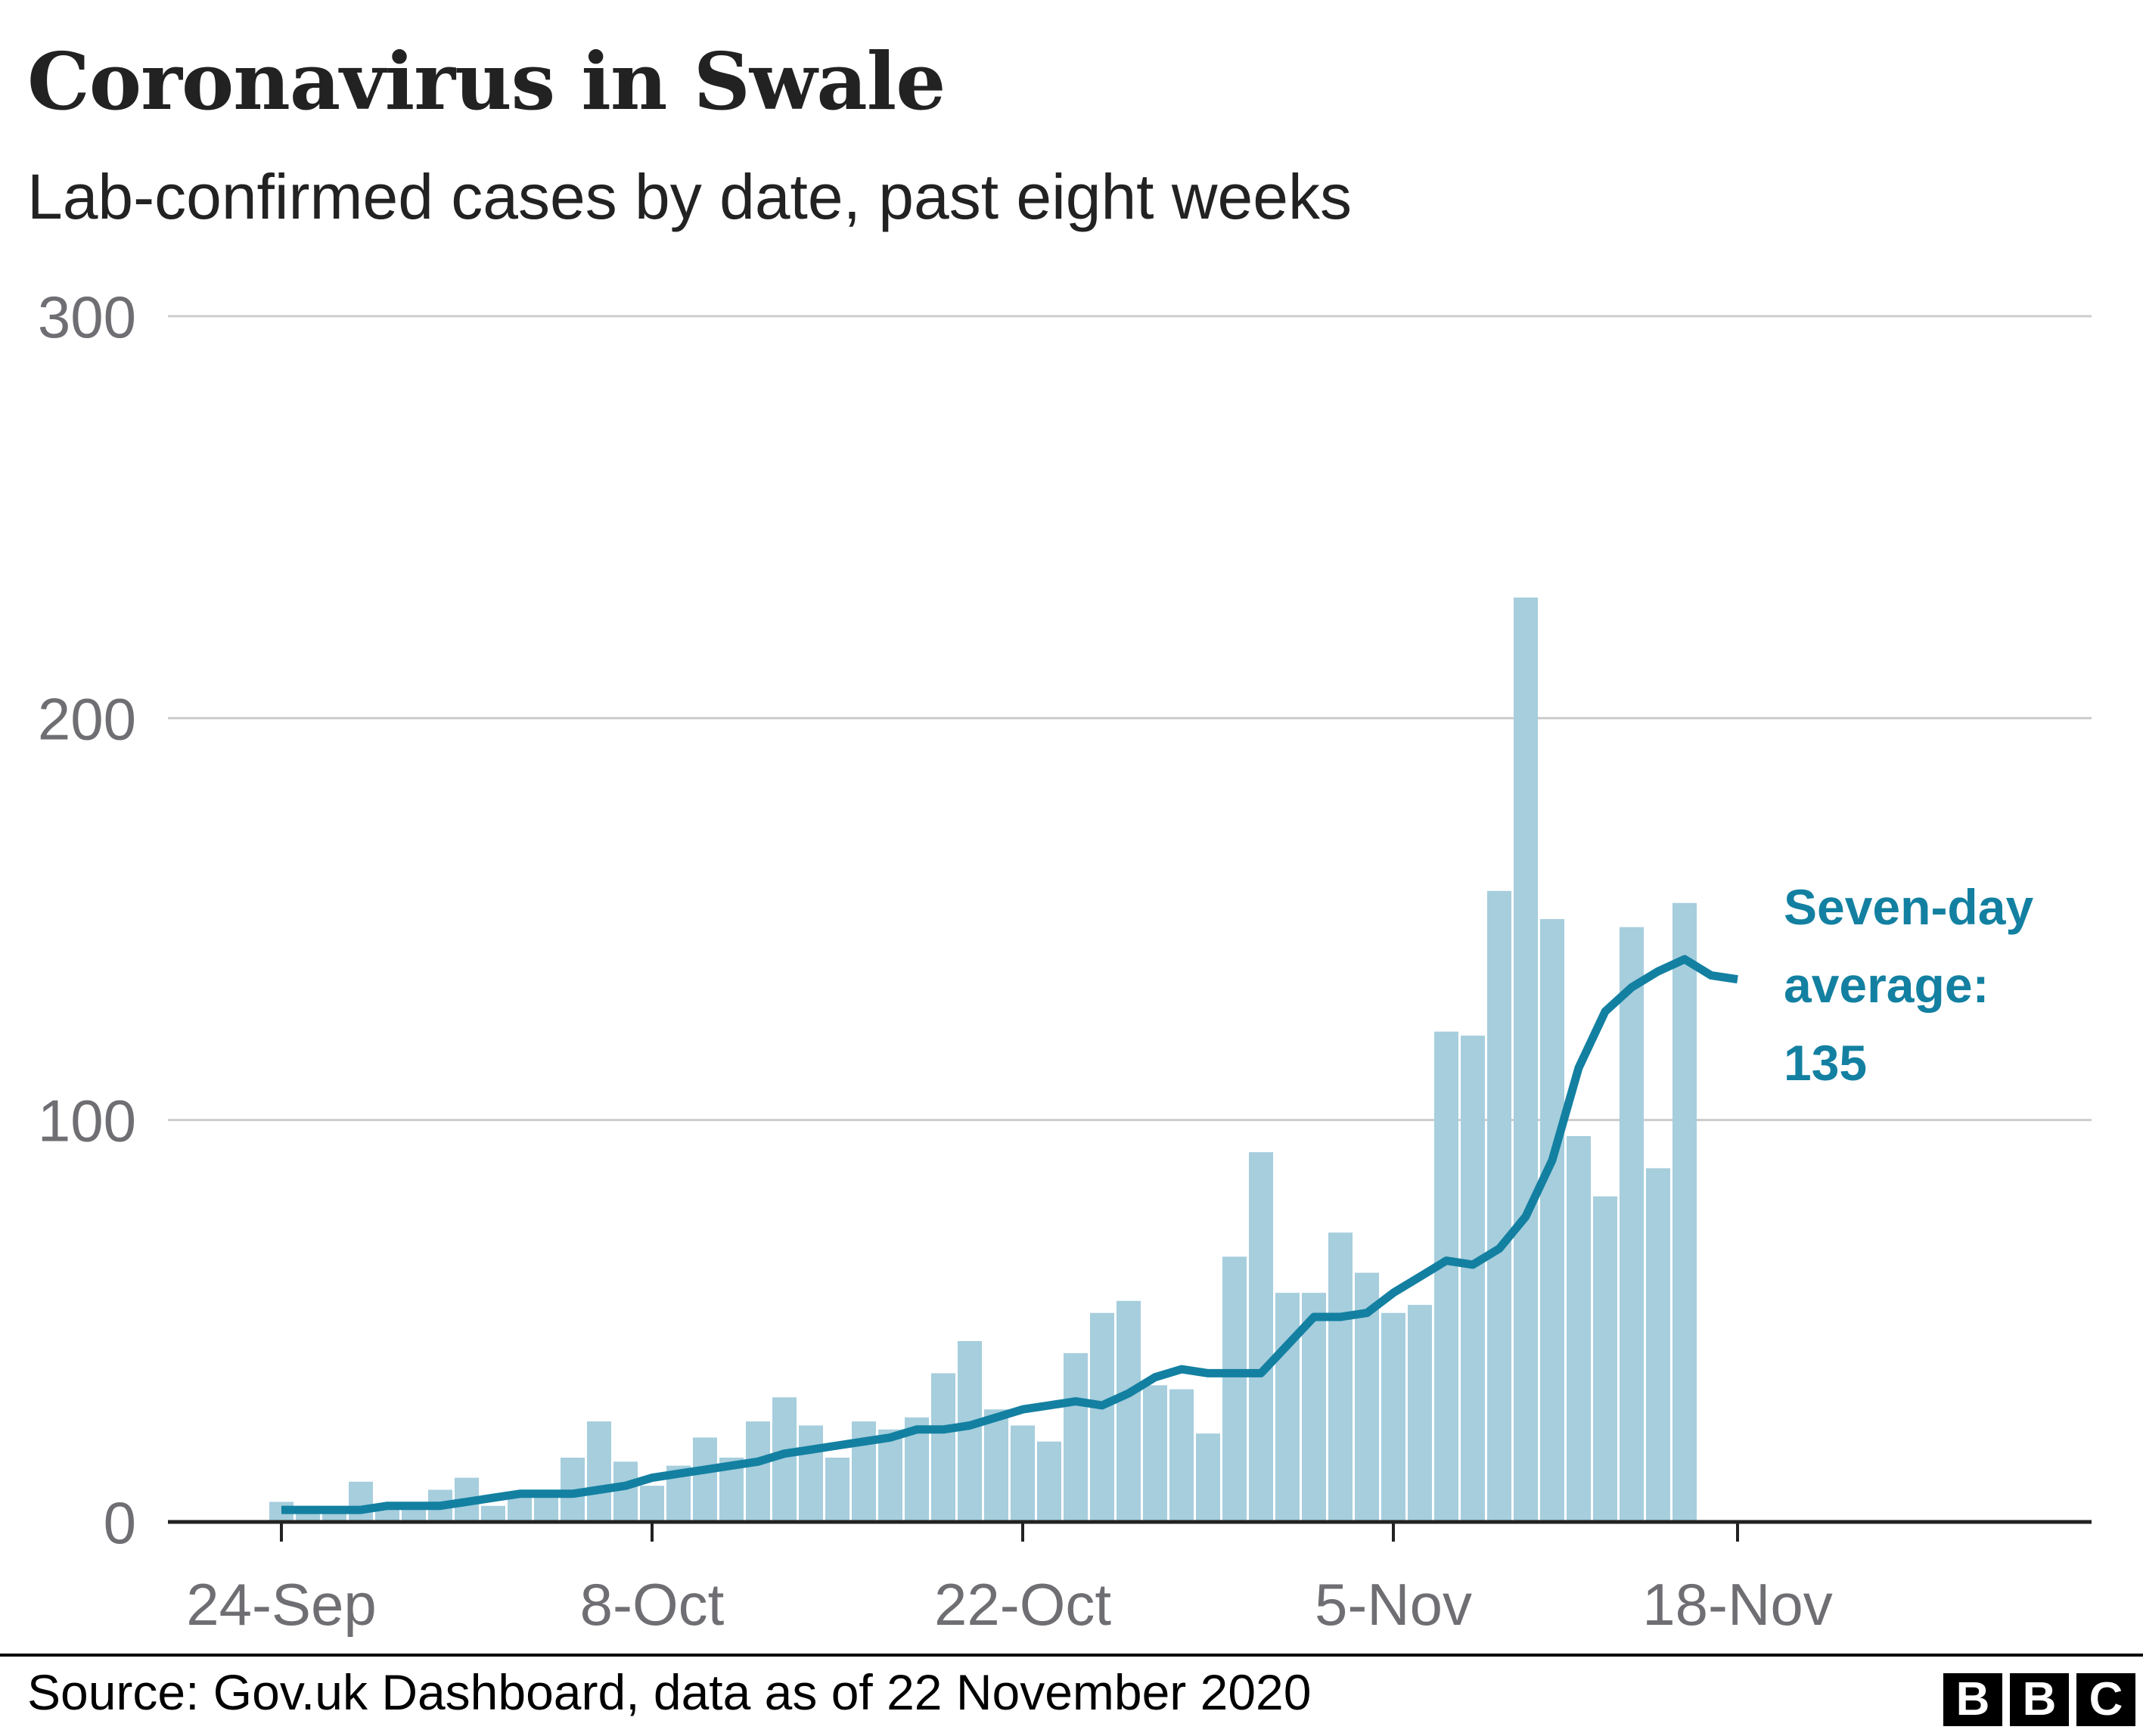 The image size is (2143, 1736). I want to click on average-annotation: Seven-day average: 135, so click(1909, 985).